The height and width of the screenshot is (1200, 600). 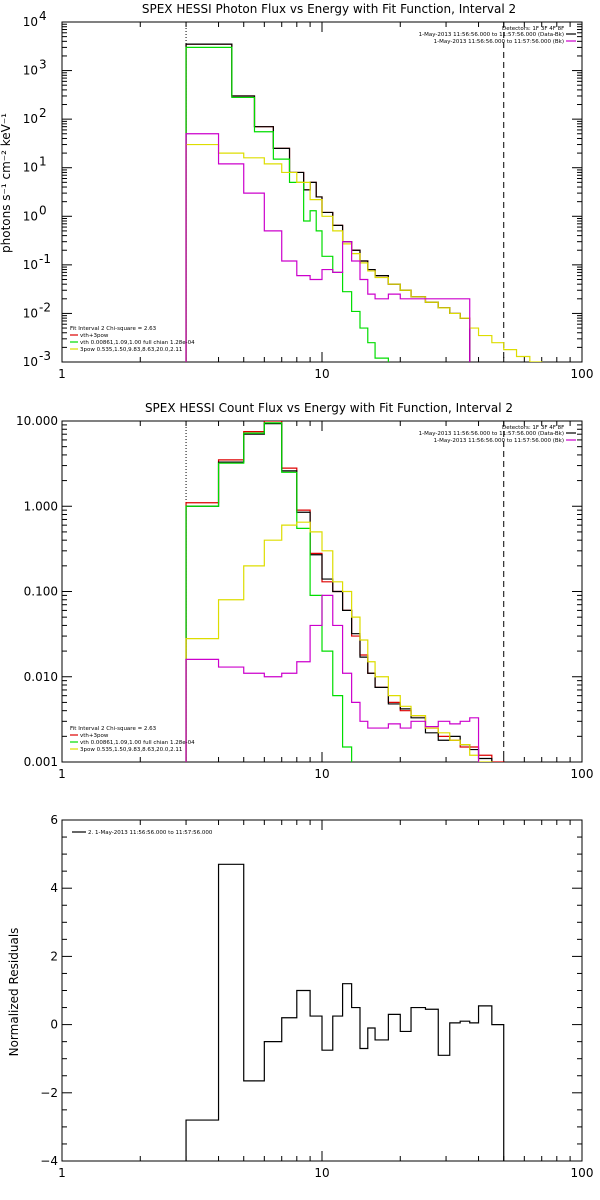 I want to click on p1-series-vth, so click(x=269, y=592).